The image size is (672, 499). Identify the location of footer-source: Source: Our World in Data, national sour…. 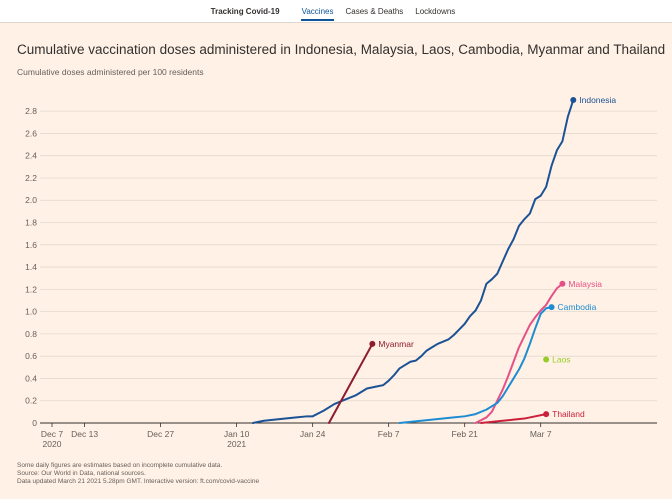
(81, 473).